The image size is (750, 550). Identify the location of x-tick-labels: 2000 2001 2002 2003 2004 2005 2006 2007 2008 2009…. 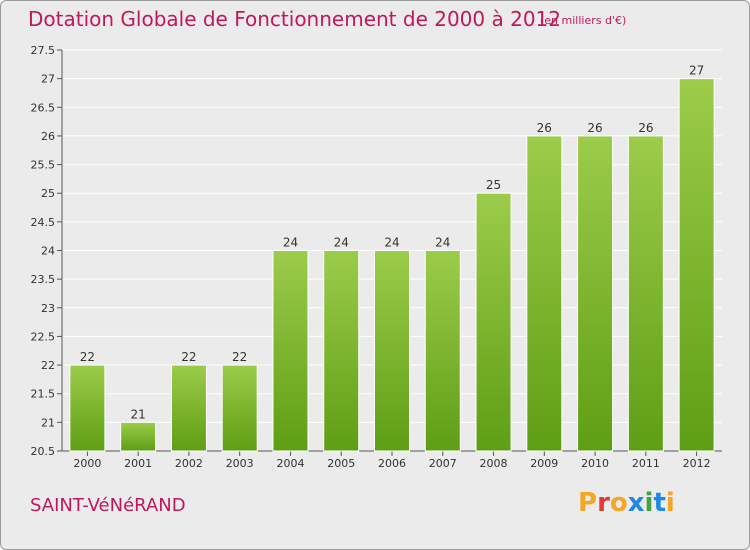
(391, 463).